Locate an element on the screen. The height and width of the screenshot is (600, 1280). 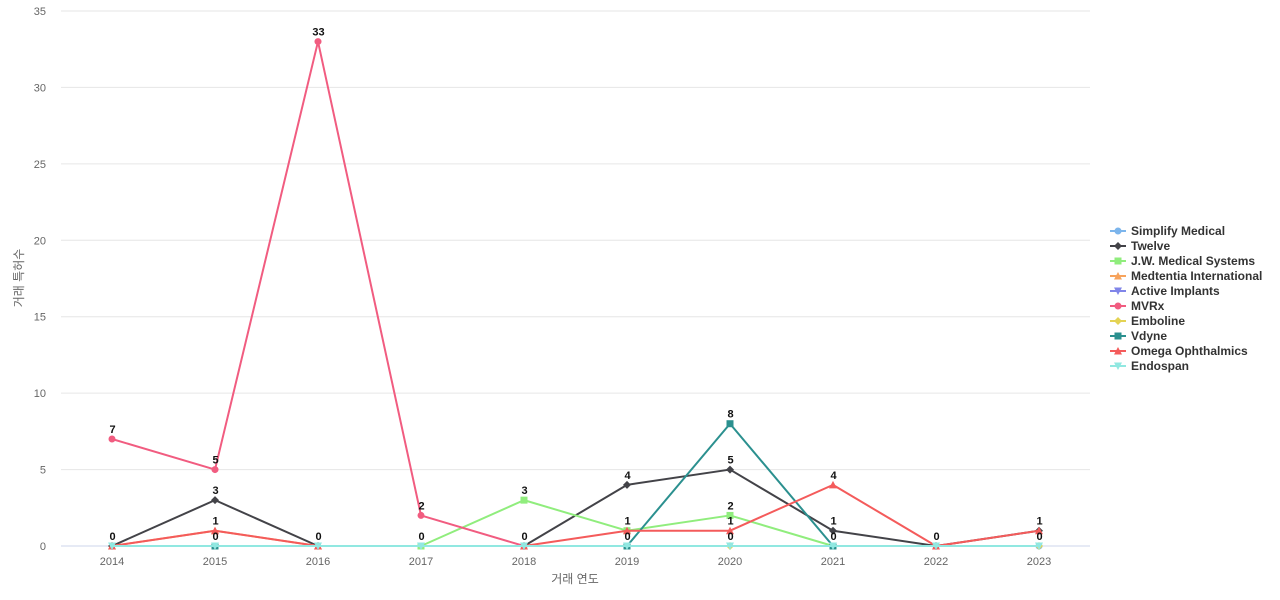
y-tick-label: 10 is located at coordinates (40, 394).